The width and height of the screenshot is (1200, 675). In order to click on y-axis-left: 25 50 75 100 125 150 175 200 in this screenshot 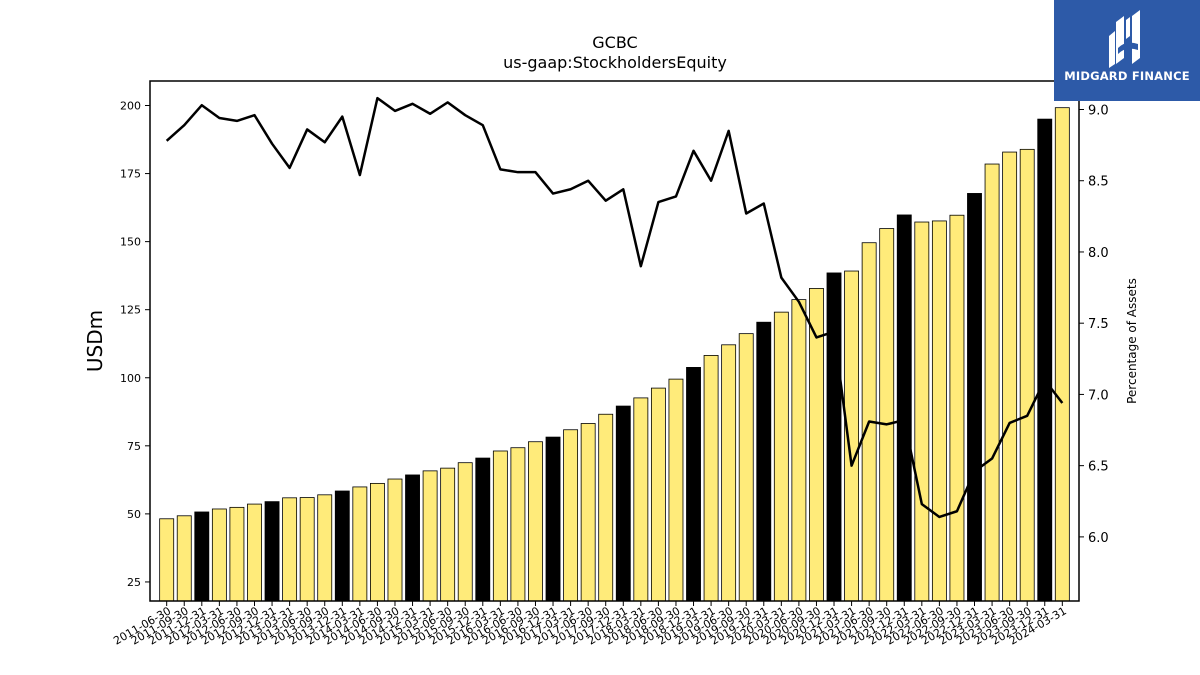, I will do `click(135, 344)`.